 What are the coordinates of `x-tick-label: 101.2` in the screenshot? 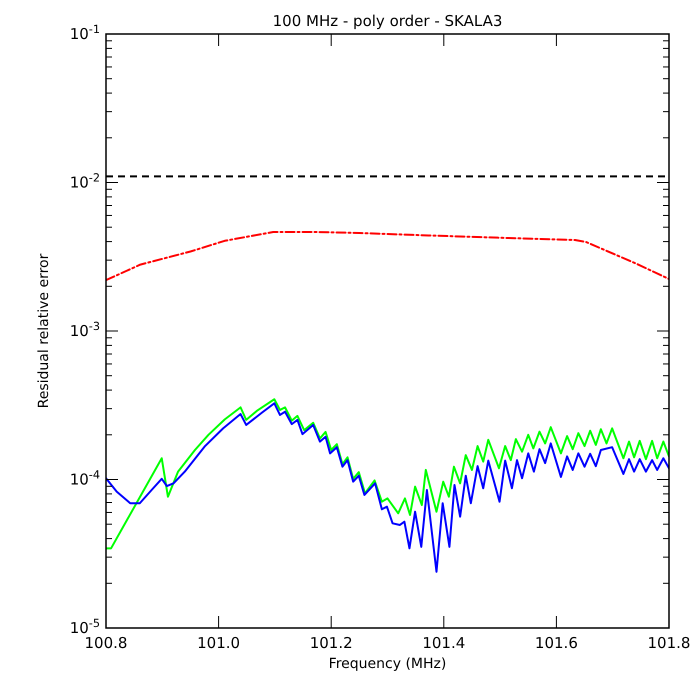 It's located at (331, 643).